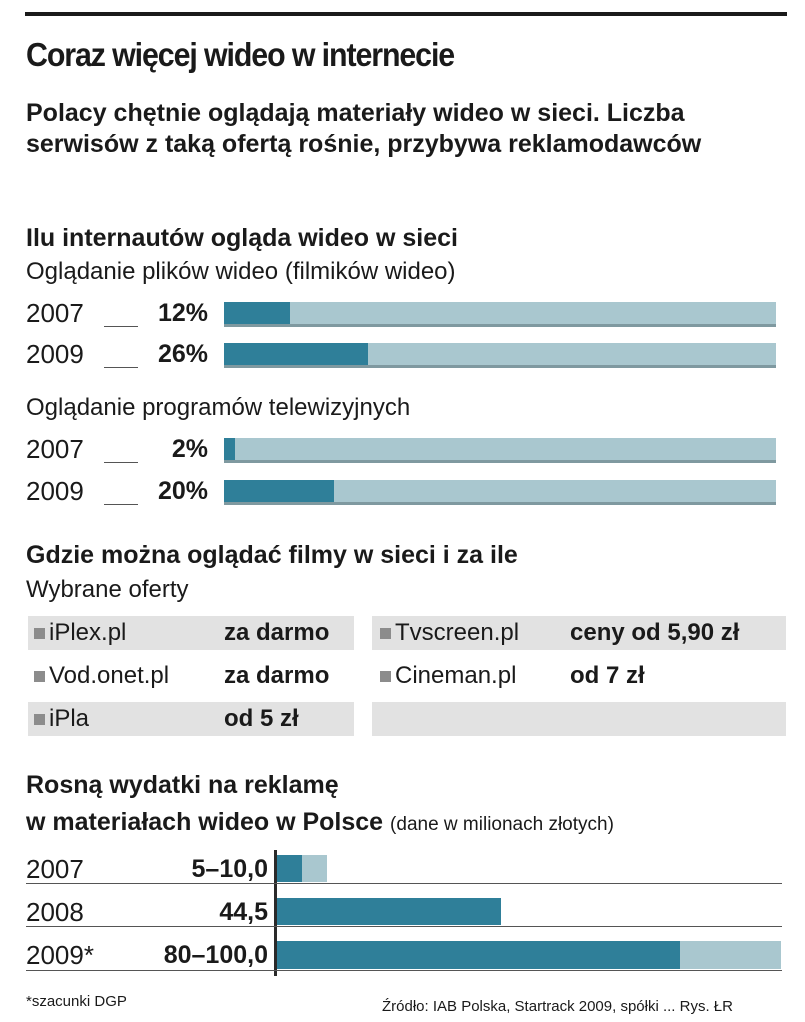 This screenshot has width=805, height=1022. What do you see at coordinates (655, 632) in the screenshot?
I see `offer-price: ceny od 5,90 zł` at bounding box center [655, 632].